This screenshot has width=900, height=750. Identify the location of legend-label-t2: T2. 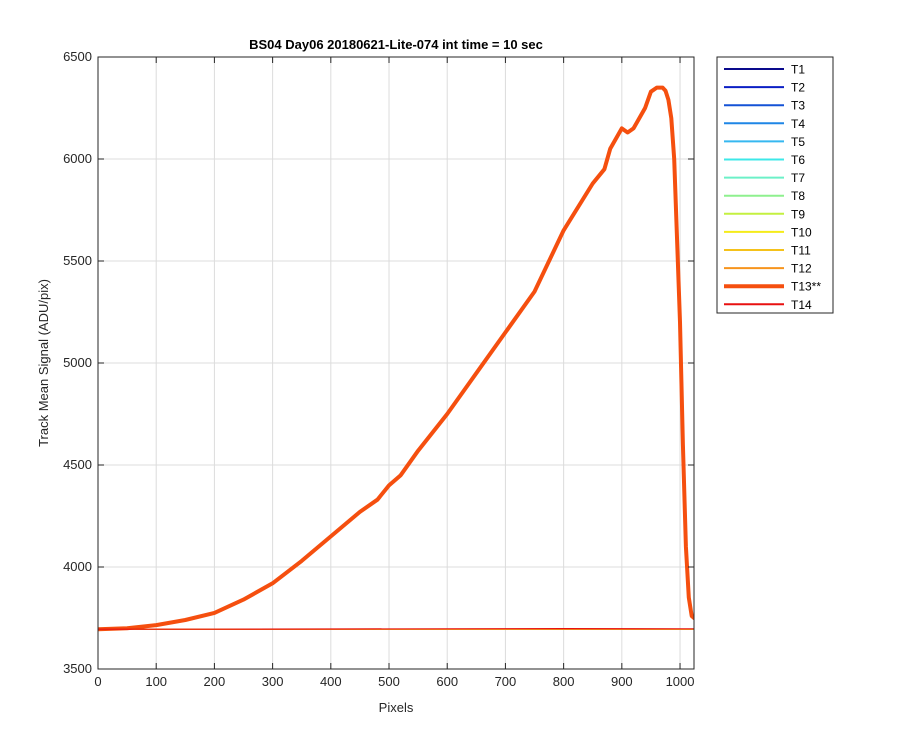
(798, 88).